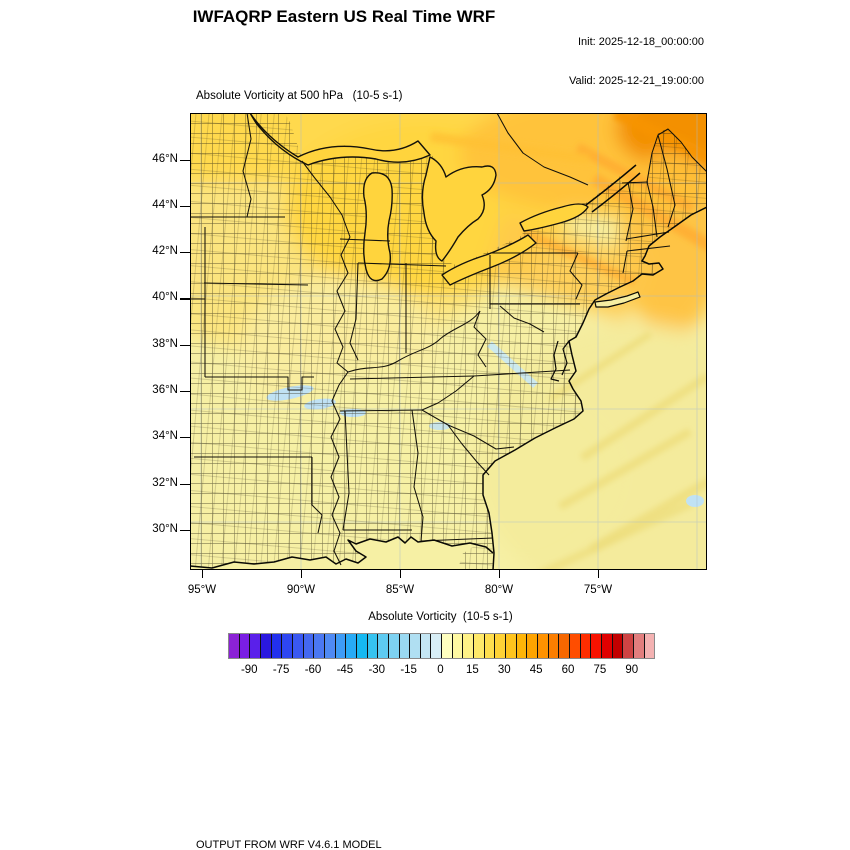 The image size is (850, 850). What do you see at coordinates (641, 42) in the screenshot?
I see `init-time-label: Init: 2025-12-18_00:00:00` at bounding box center [641, 42].